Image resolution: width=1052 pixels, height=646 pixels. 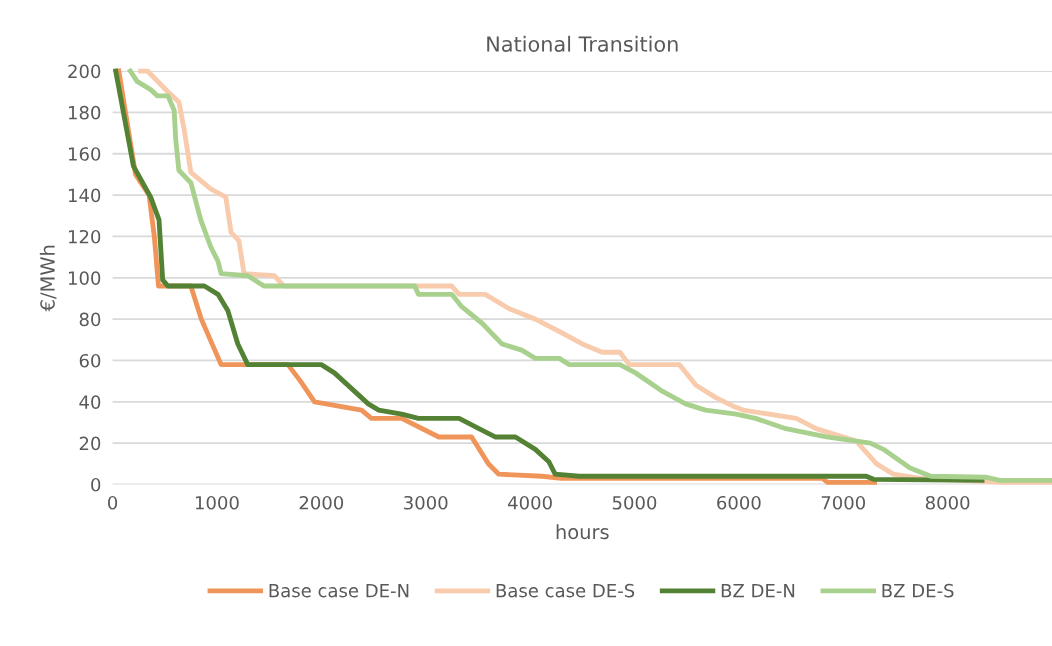 What do you see at coordinates (84, 236) in the screenshot?
I see `y-tick-label: 120` at bounding box center [84, 236].